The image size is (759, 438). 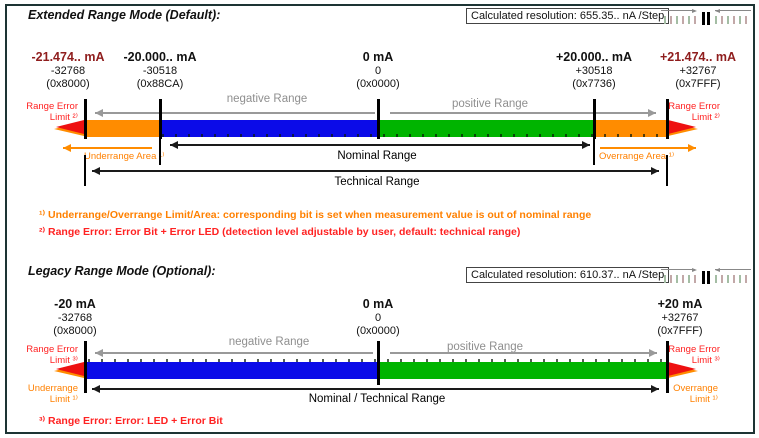 I want to click on label-line: Overrange, so click(x=695, y=388).